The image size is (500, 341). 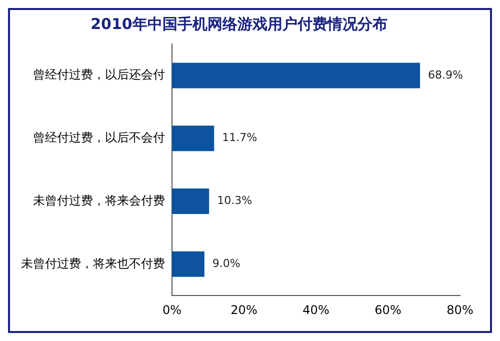 I want to click on data-label: 9.0%, so click(x=226, y=263).